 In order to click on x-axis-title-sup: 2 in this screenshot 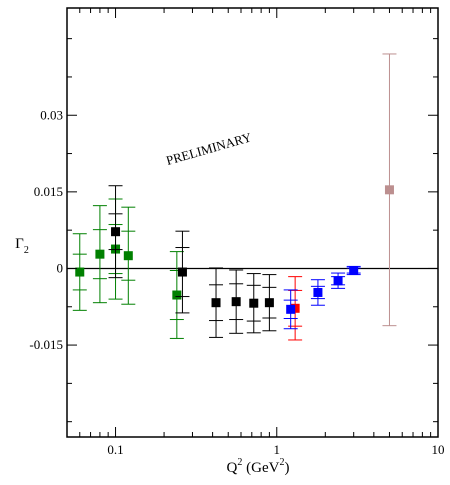, I will do `click(239, 462)`.